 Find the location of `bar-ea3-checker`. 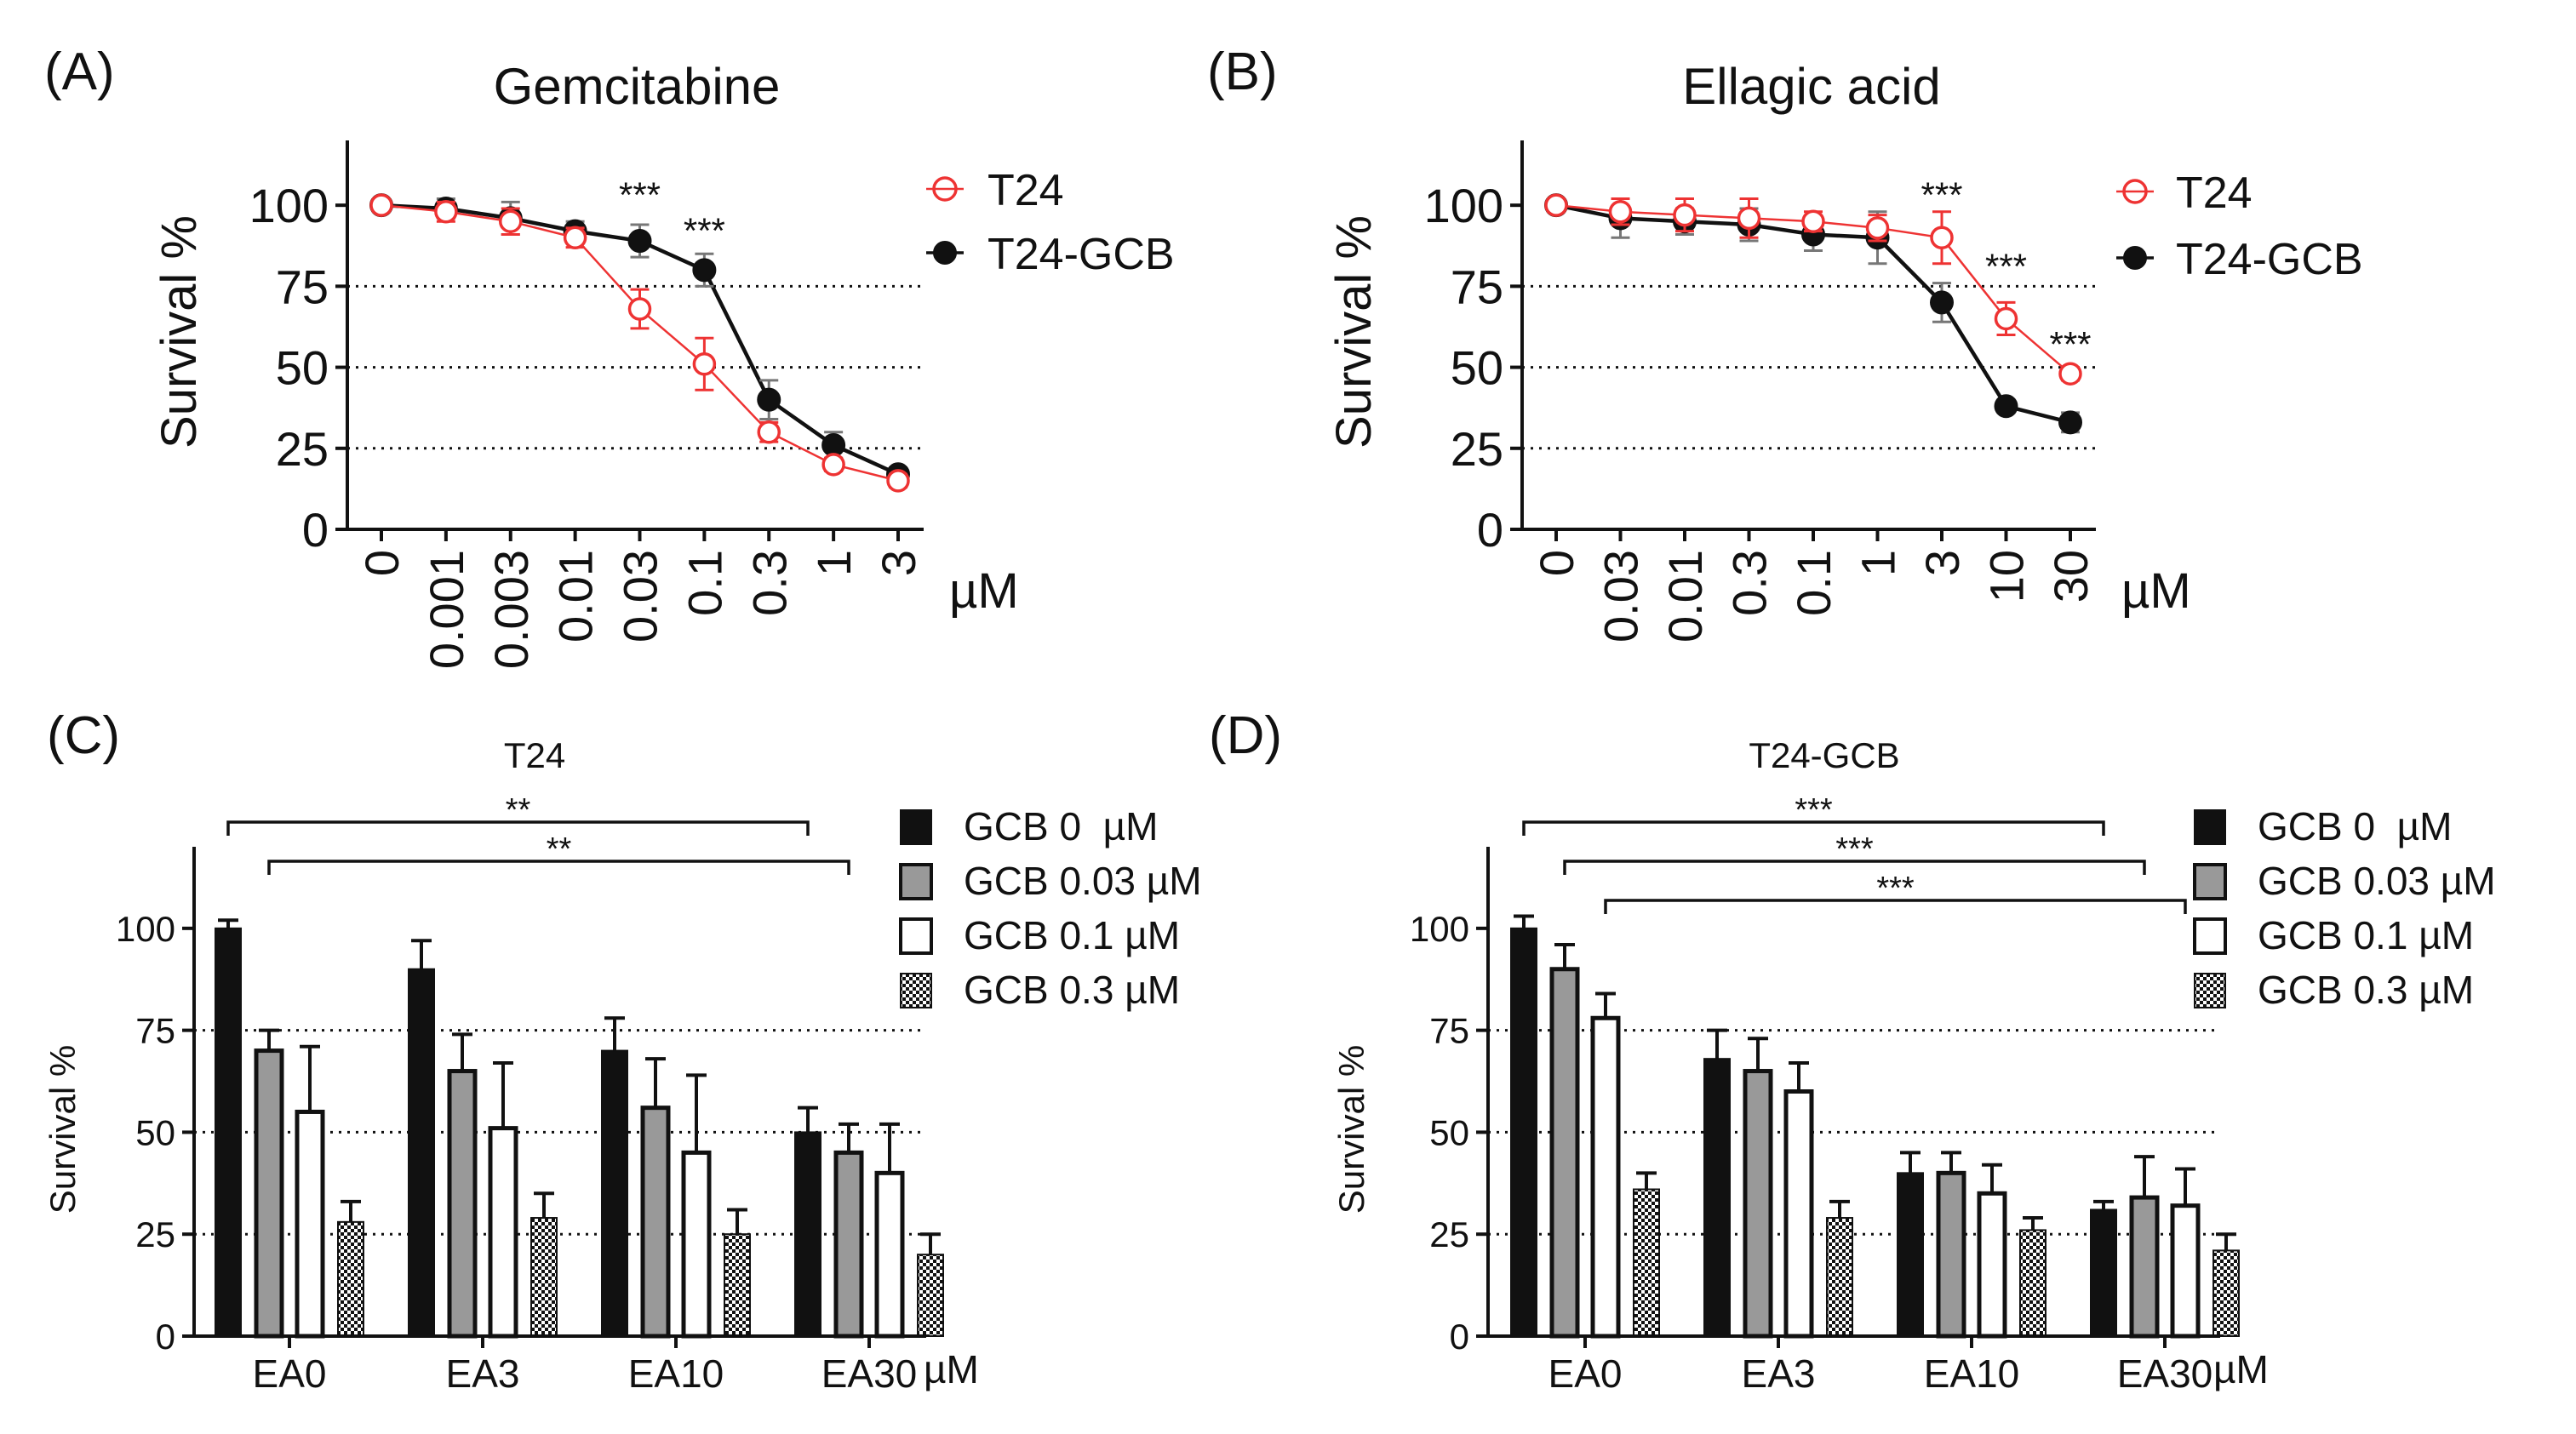

bar-ea3-checker is located at coordinates (544, 1277).